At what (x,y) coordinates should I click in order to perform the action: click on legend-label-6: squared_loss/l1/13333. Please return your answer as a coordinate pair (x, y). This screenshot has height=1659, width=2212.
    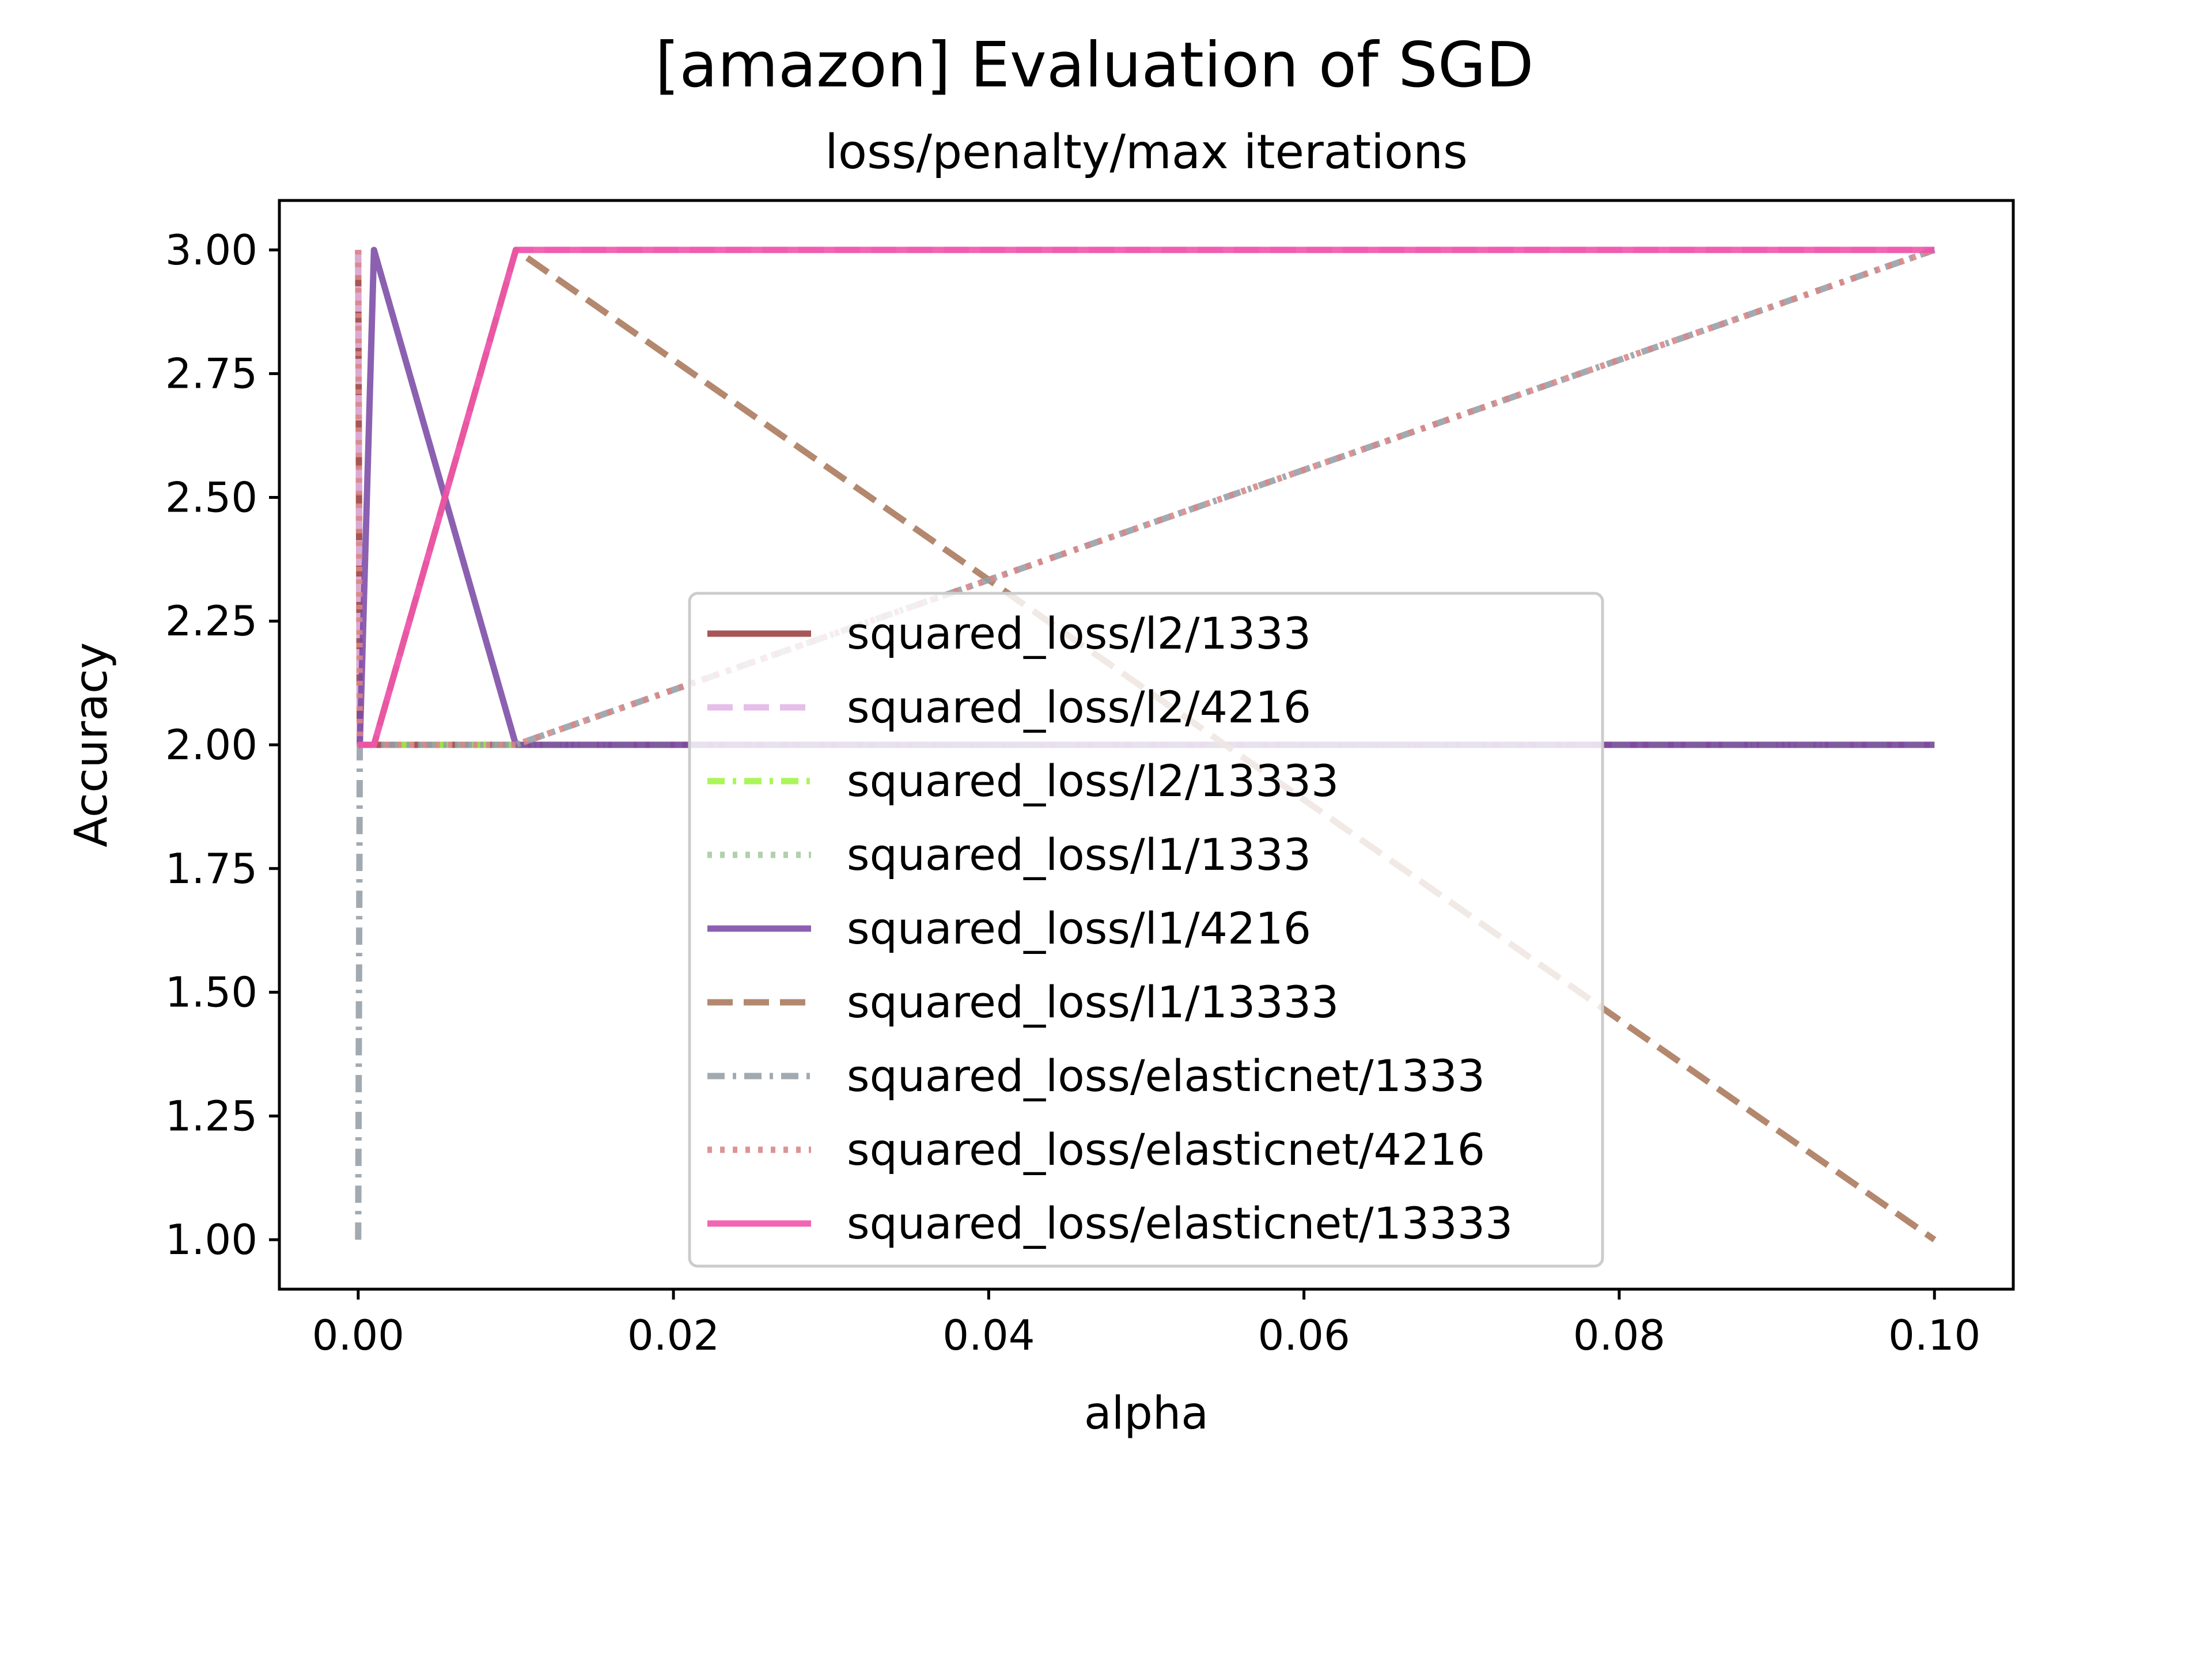
    Looking at the image, I should click on (1093, 1002).